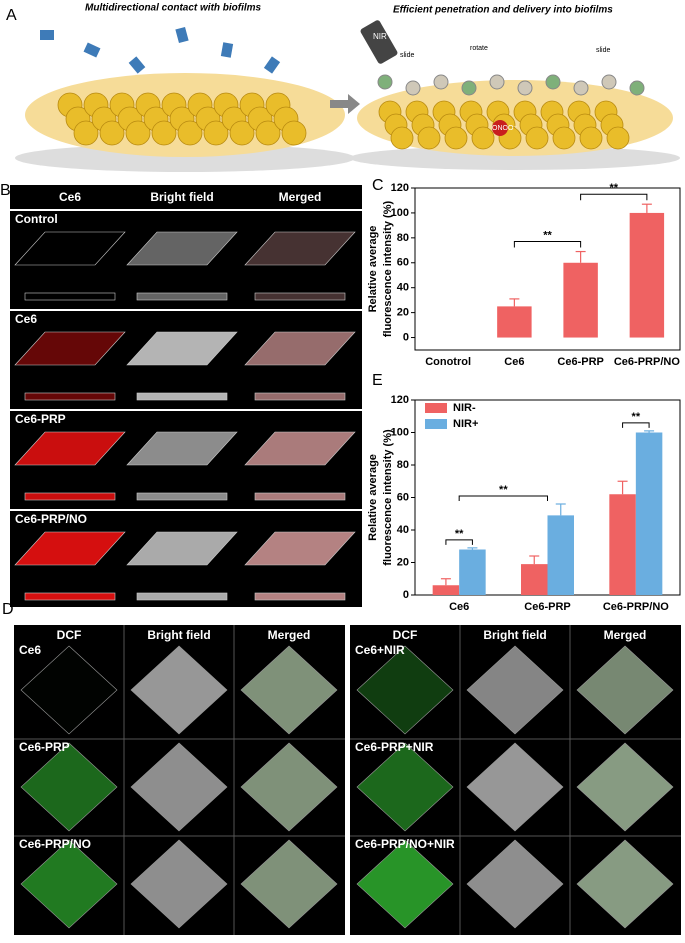 The image size is (685, 943). What do you see at coordinates (55, 844) in the screenshot?
I see `row-label: Ce6-PRP/NO` at bounding box center [55, 844].